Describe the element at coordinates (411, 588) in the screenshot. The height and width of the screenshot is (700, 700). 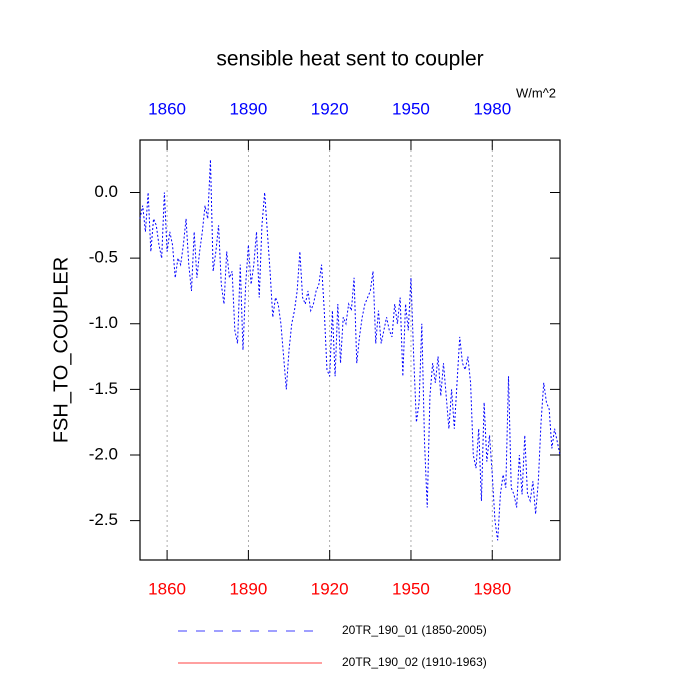
I see `x-tick-label: 1950` at that location.